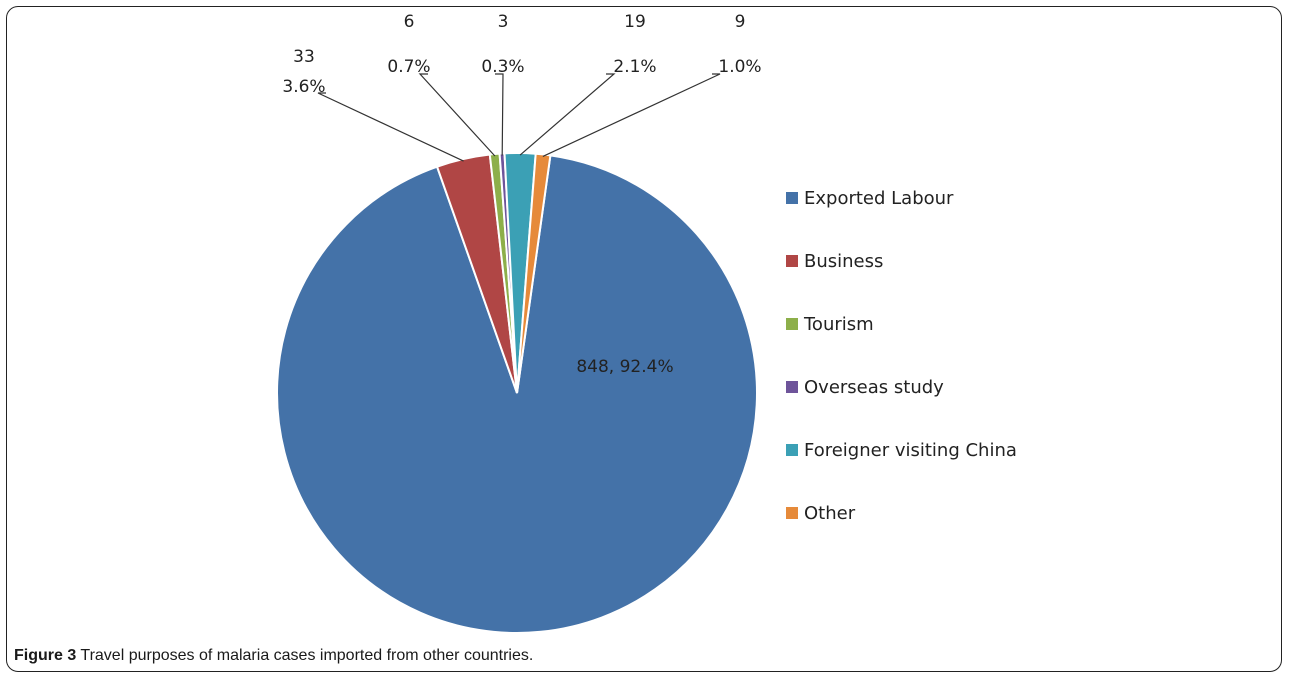 This screenshot has width=1290, height=679. I want to click on legend-swatch-other, so click(792, 513).